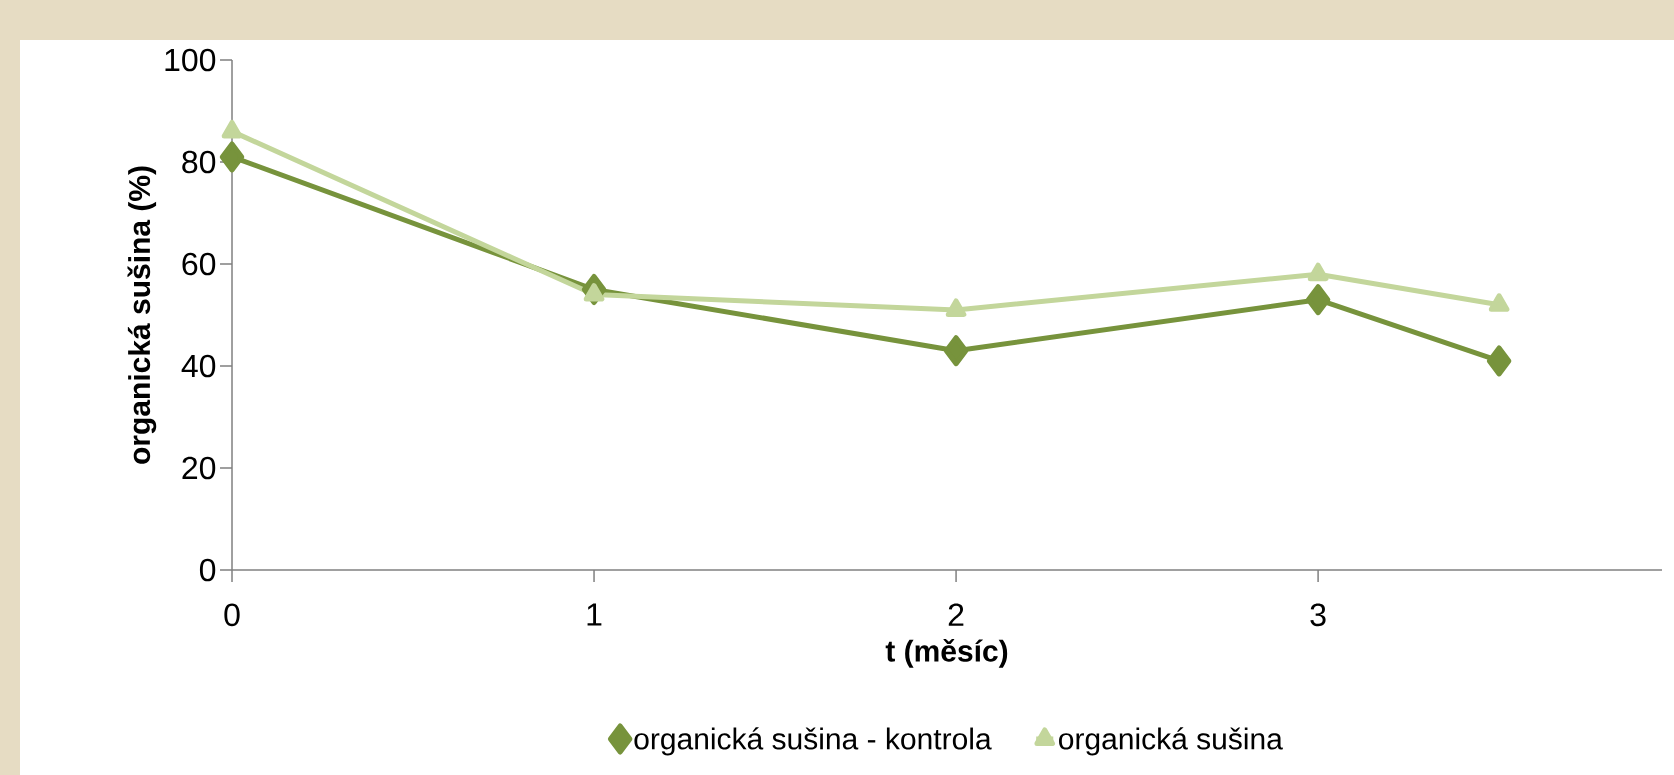  I want to click on x-tick-label: 2, so click(956, 614).